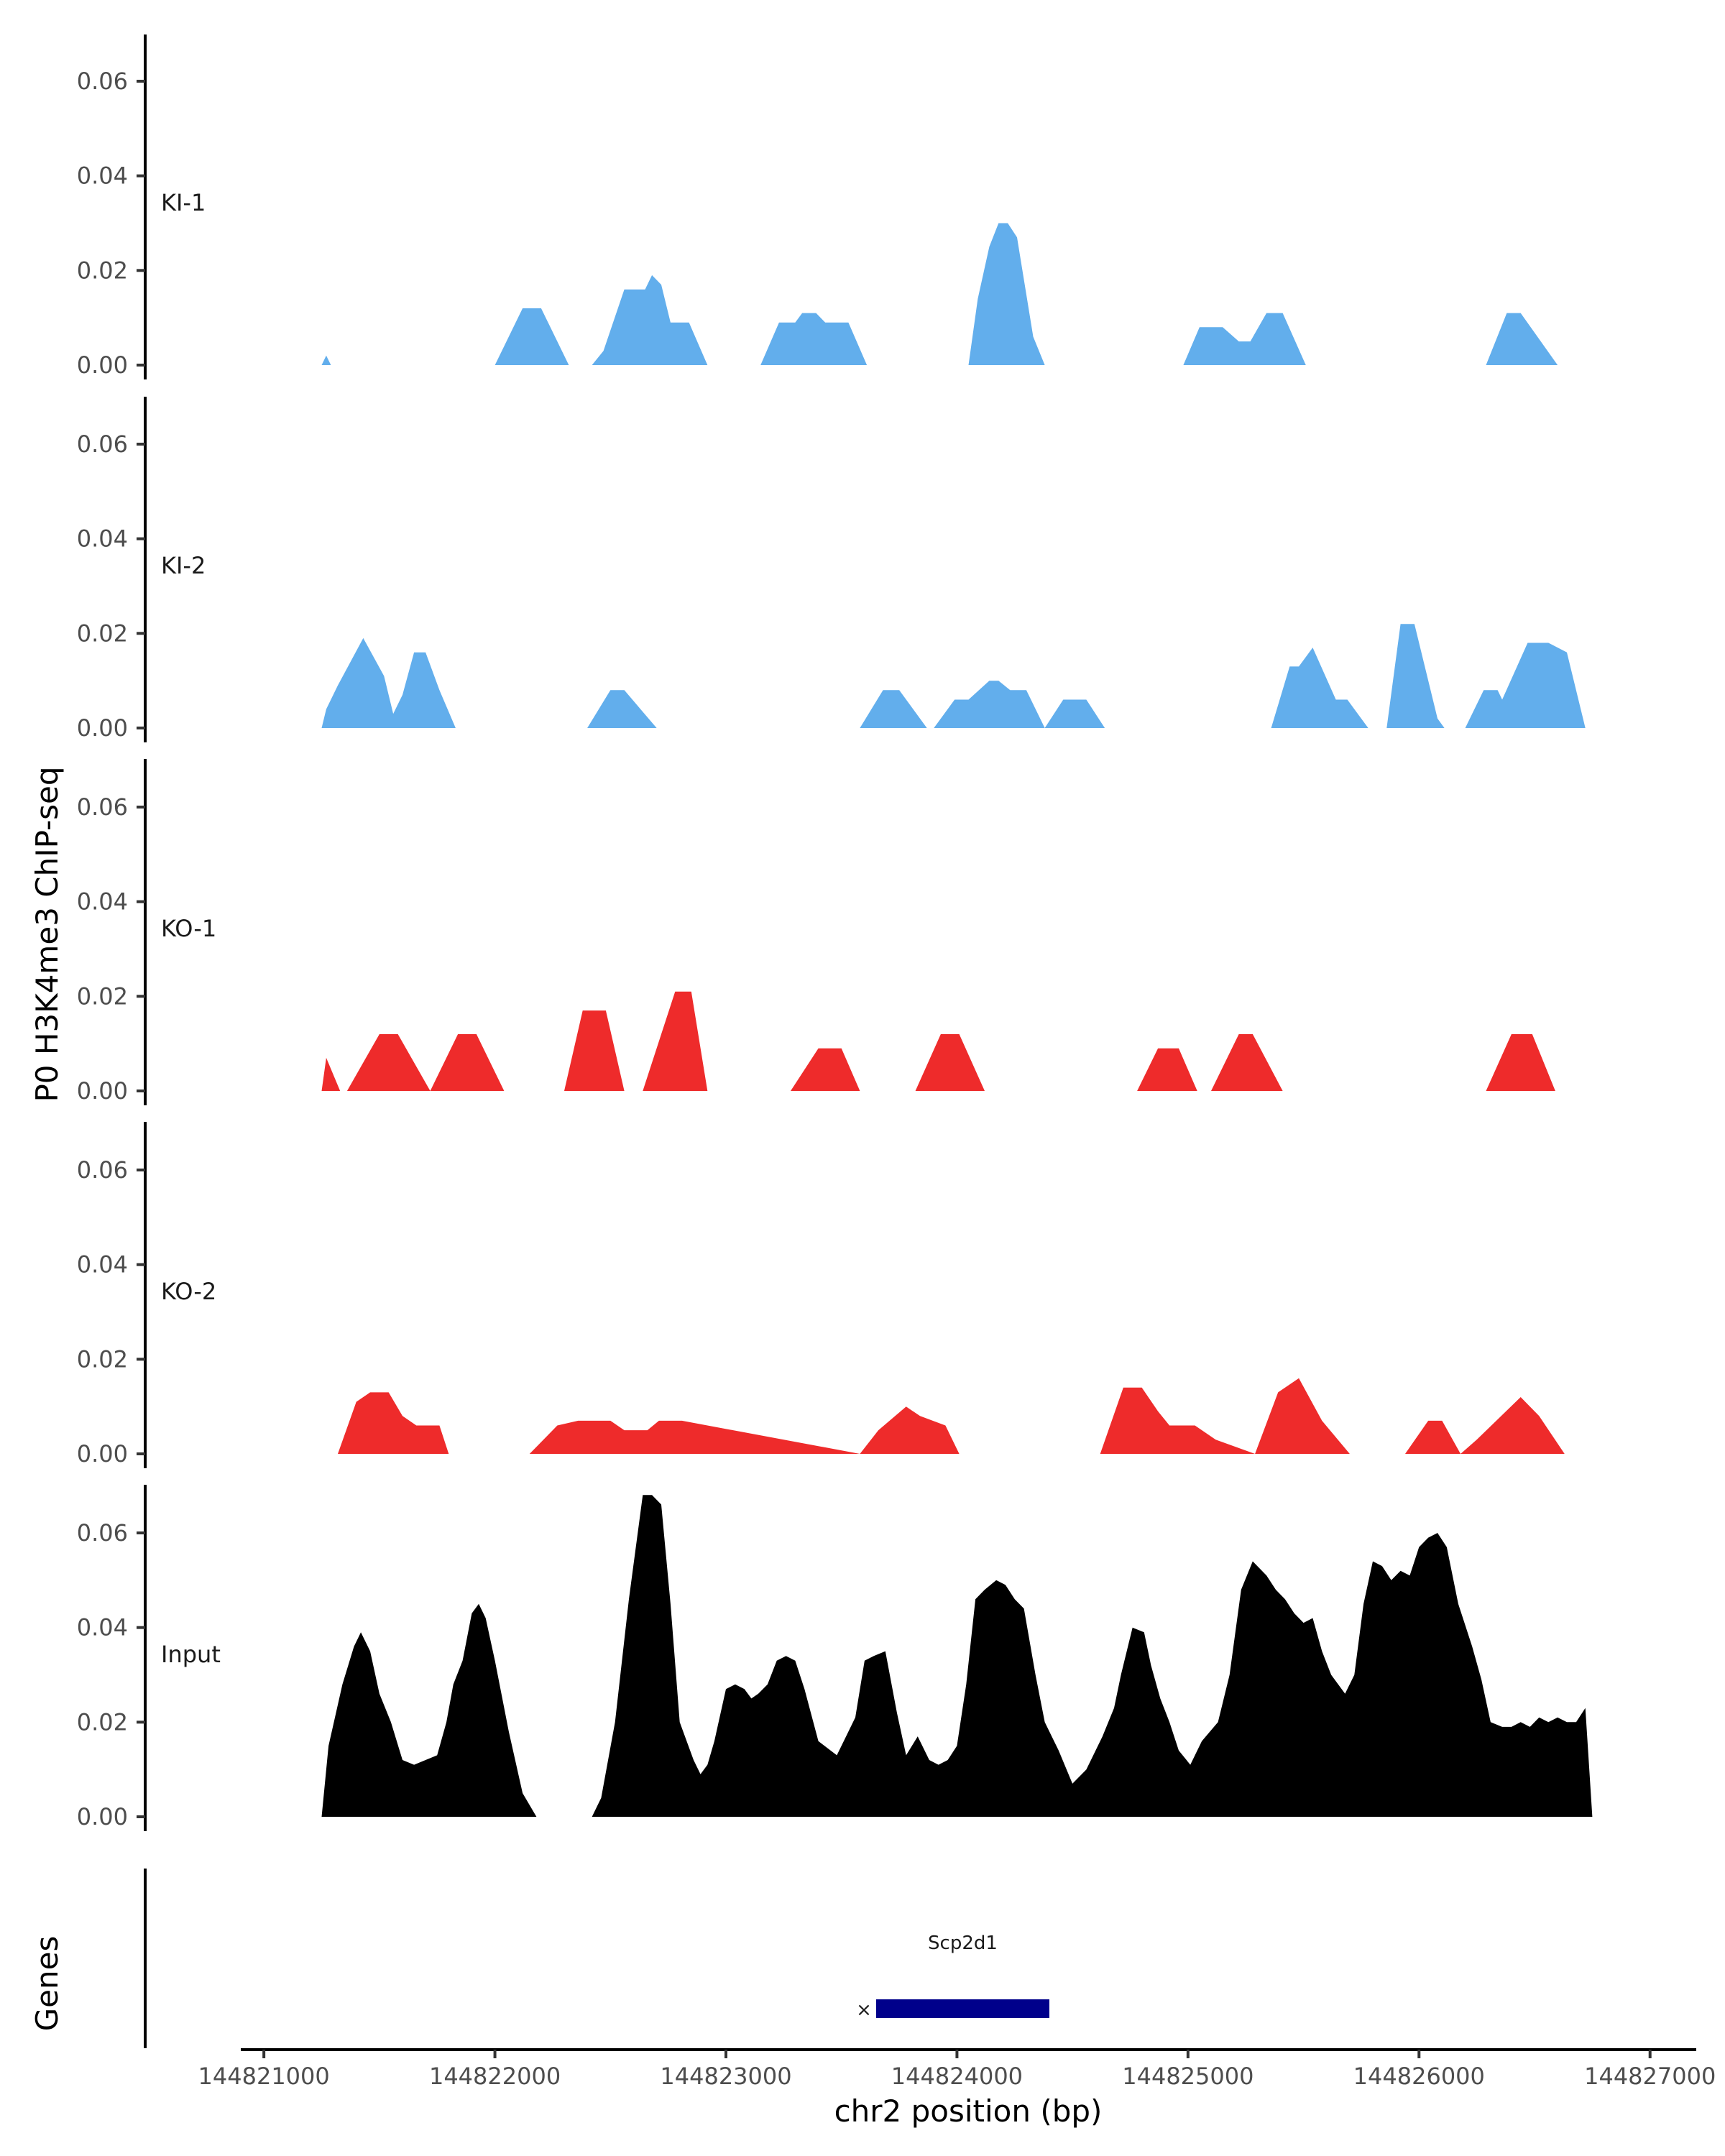 The width and height of the screenshot is (1725, 2156). What do you see at coordinates (962, 2009) in the screenshot?
I see `gene-body` at bounding box center [962, 2009].